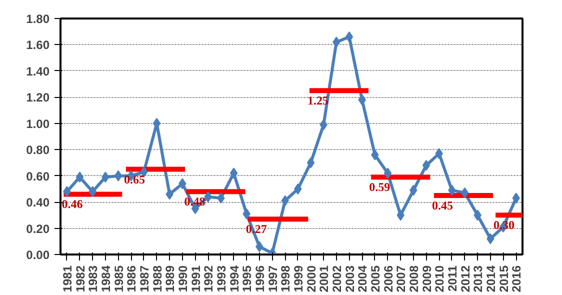  What do you see at coordinates (517, 278) in the screenshot?
I see `x-tick-label: 2016` at bounding box center [517, 278].